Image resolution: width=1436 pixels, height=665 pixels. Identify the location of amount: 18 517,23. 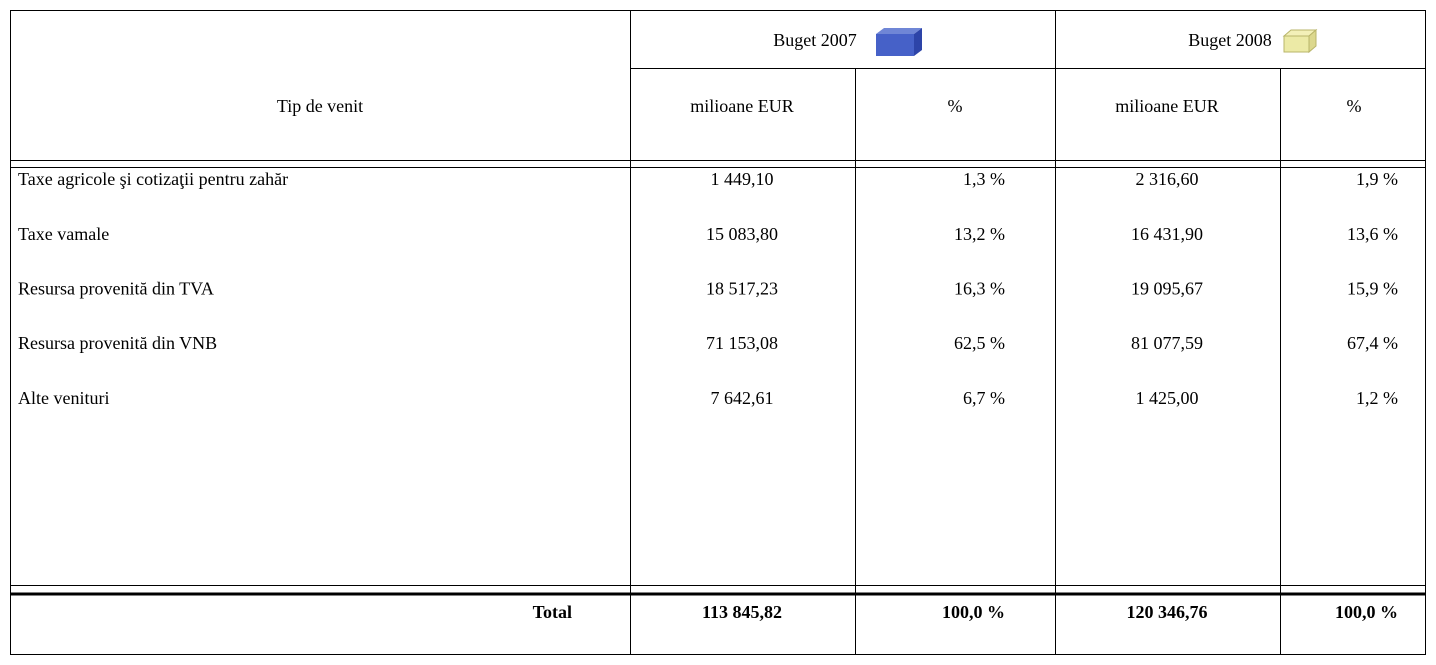
(742, 289).